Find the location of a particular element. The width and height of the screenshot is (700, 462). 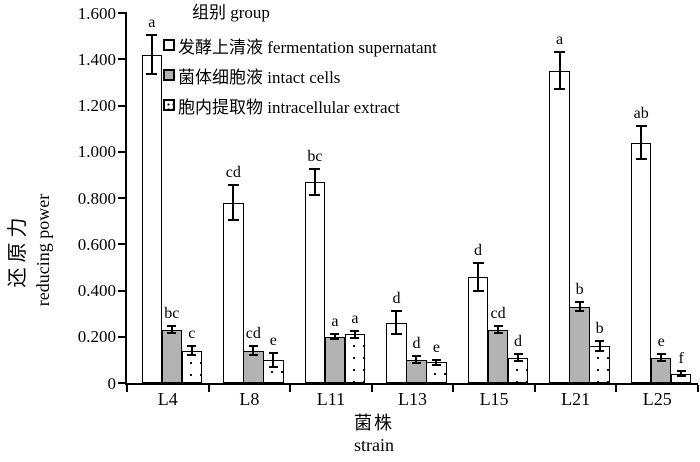

x-axis-title-en: strain is located at coordinates (374, 445).